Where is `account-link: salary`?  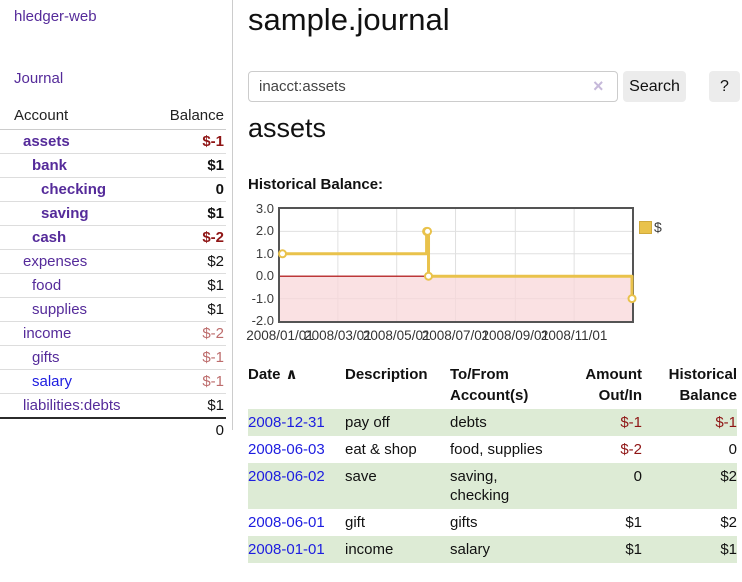 account-link: salary is located at coordinates (52, 381).